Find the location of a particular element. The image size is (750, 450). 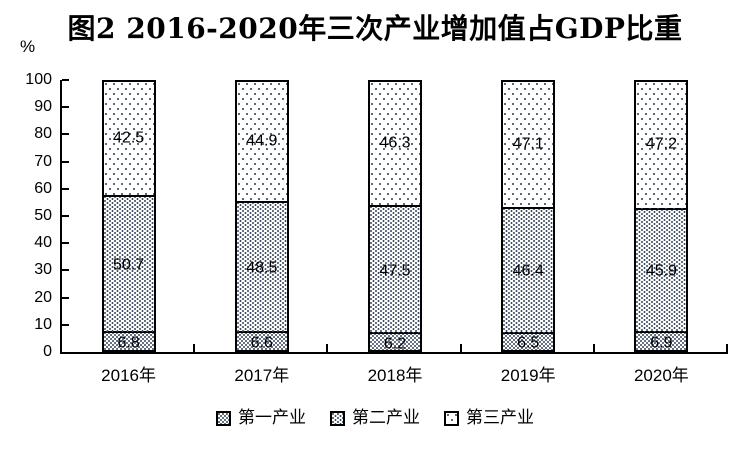

legend-item-第二产业: 第二产业 is located at coordinates (375, 418).